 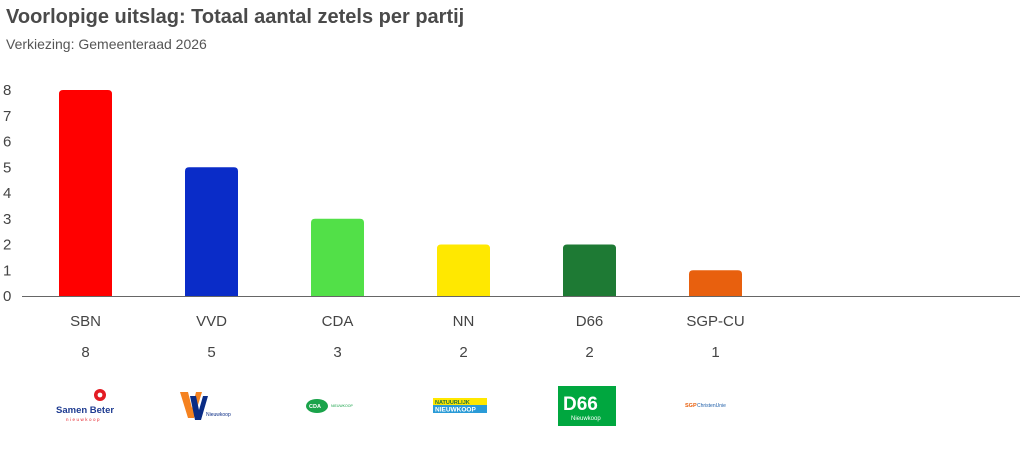 I want to click on d66-logo-text: Nieuwkoop, so click(x=586, y=419).